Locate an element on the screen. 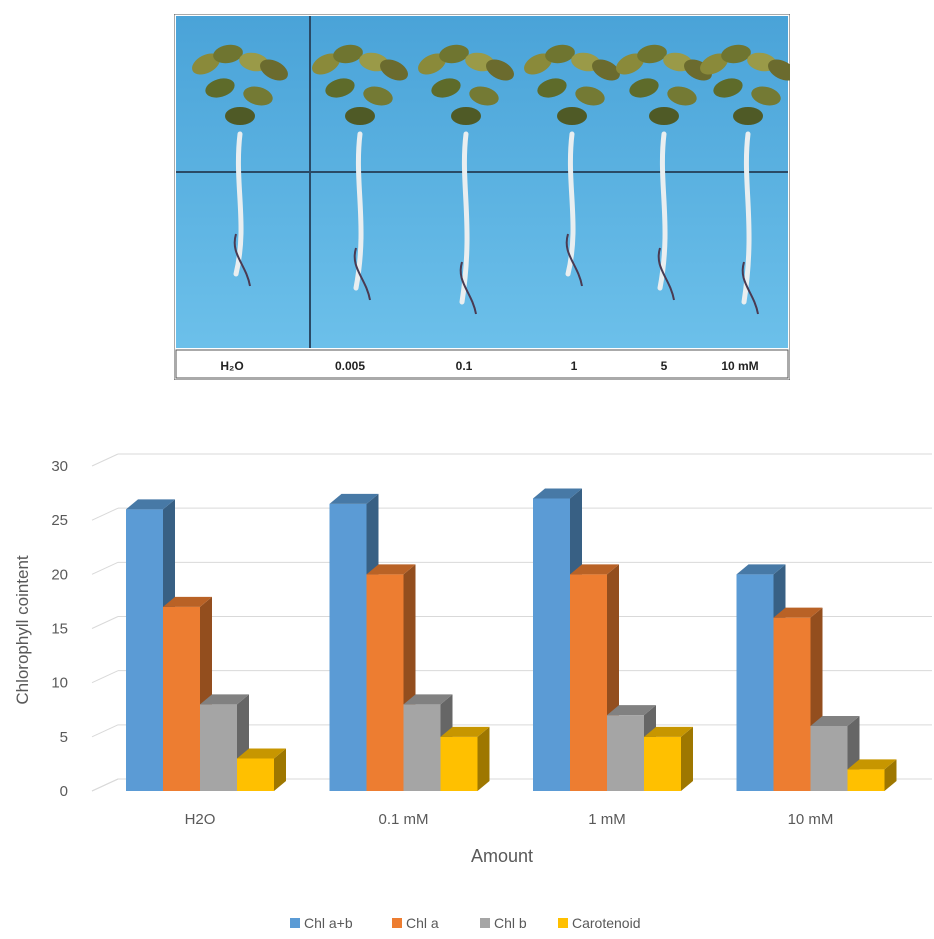  photo-label: H₂O is located at coordinates (231, 366).